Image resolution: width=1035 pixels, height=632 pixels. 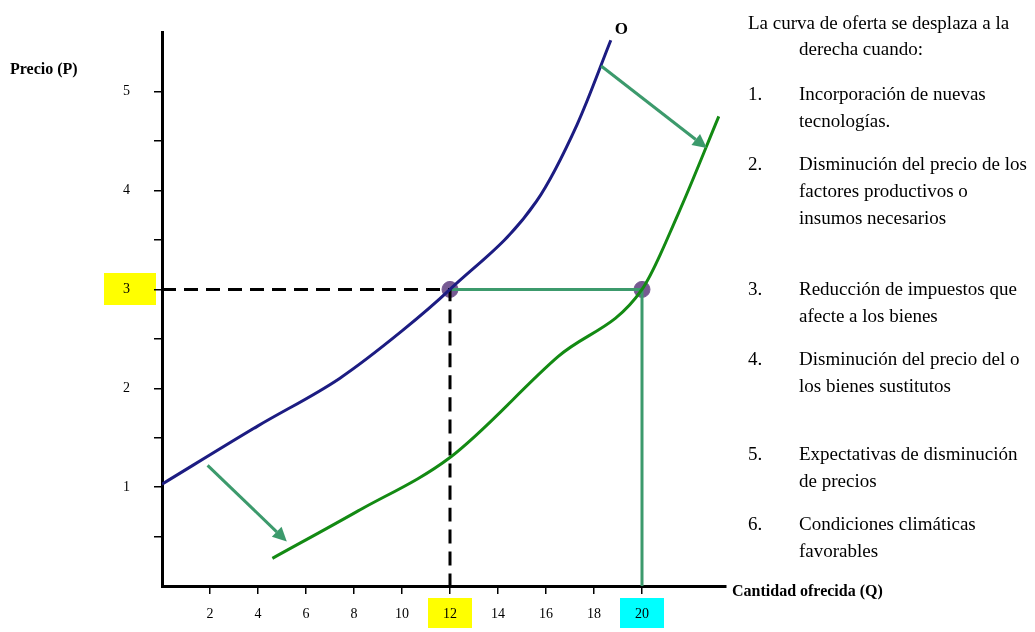 I want to click on x-tick-label: 2, so click(x=210, y=614).